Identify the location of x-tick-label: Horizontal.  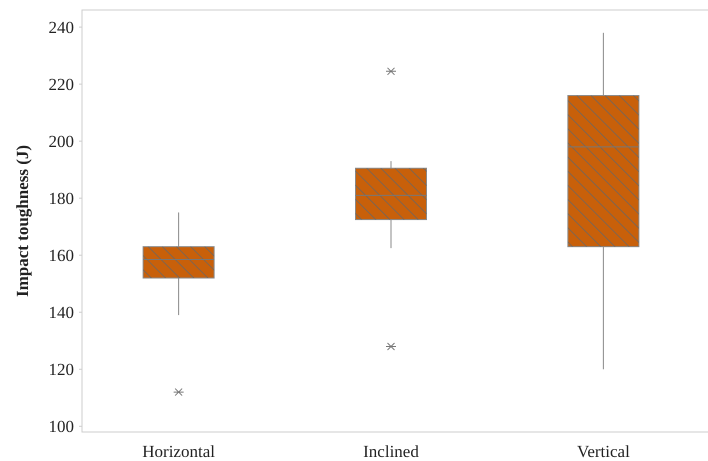
(179, 451).